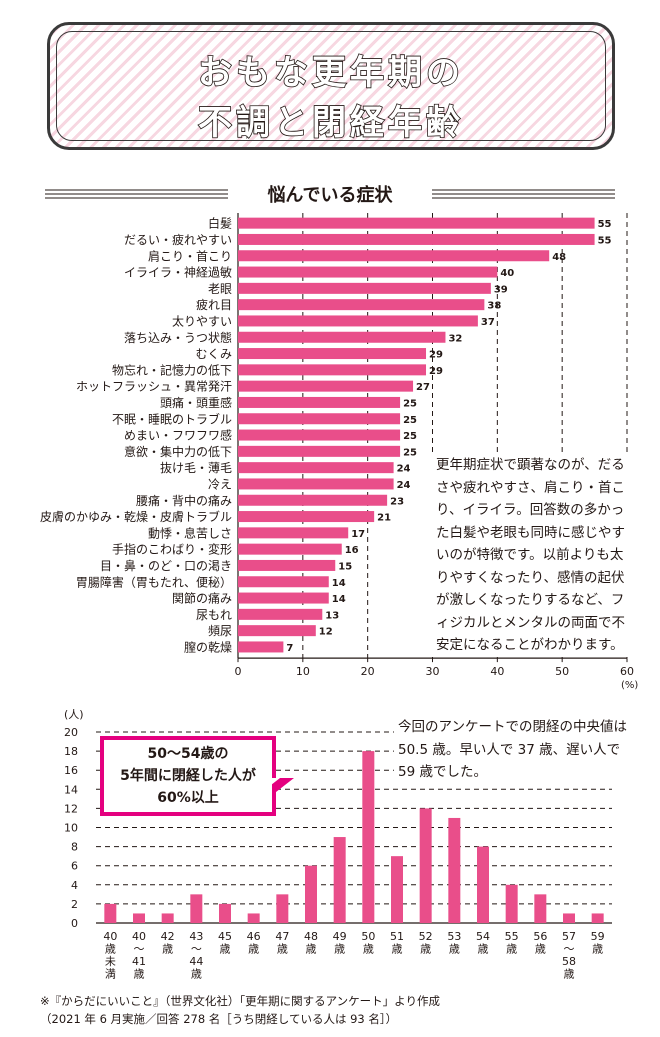  I want to click on footnote-line-1: ※『からだにいいこと』（世界文化社）「更年期に関するアンケート」より作成, so click(240, 1001).